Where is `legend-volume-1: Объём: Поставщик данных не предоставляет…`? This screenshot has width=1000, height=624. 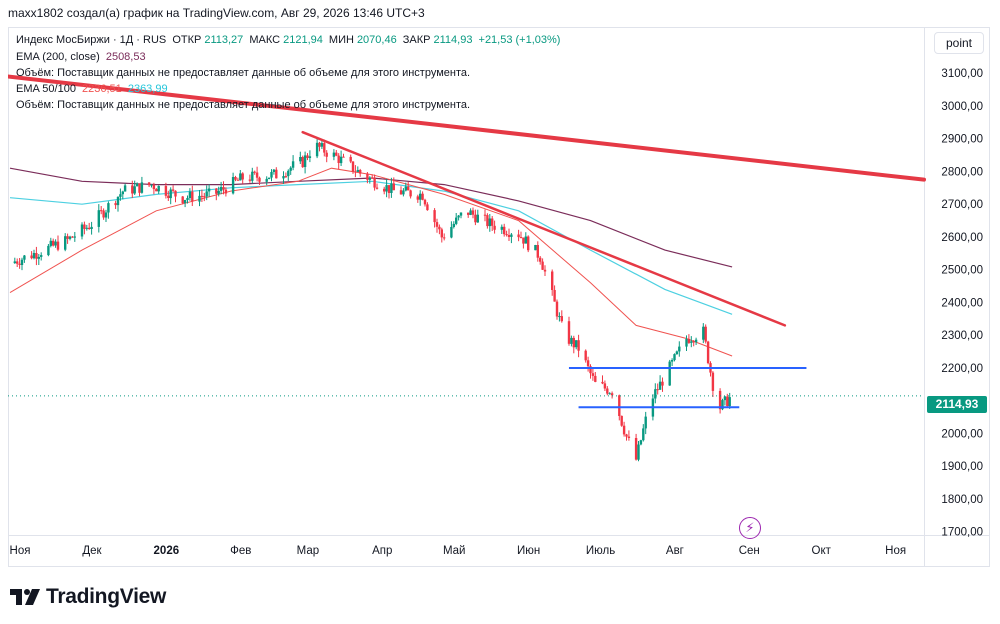
legend-volume-1: Объём: Поставщик данных не предоставляет… is located at coordinates (244, 73).